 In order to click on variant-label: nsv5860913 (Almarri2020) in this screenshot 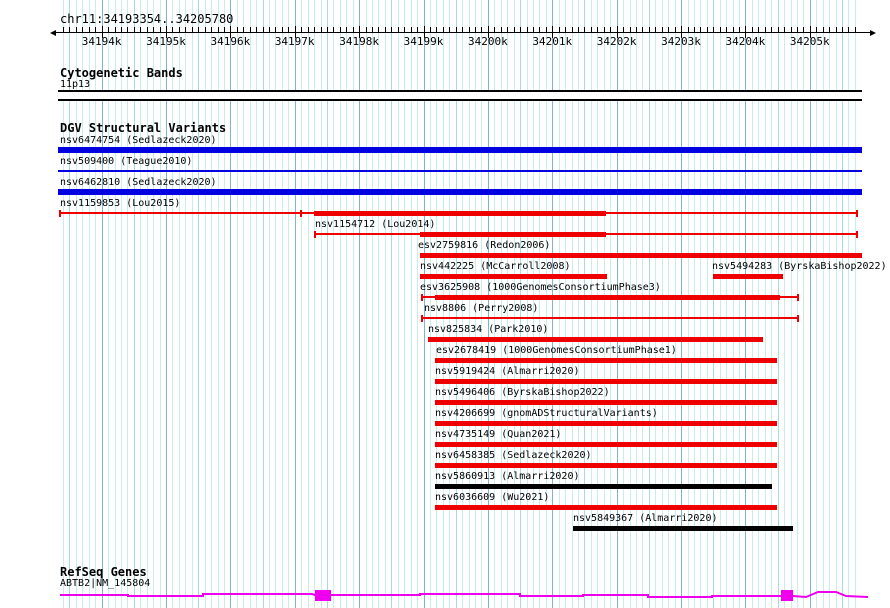, I will do `click(507, 476)`.